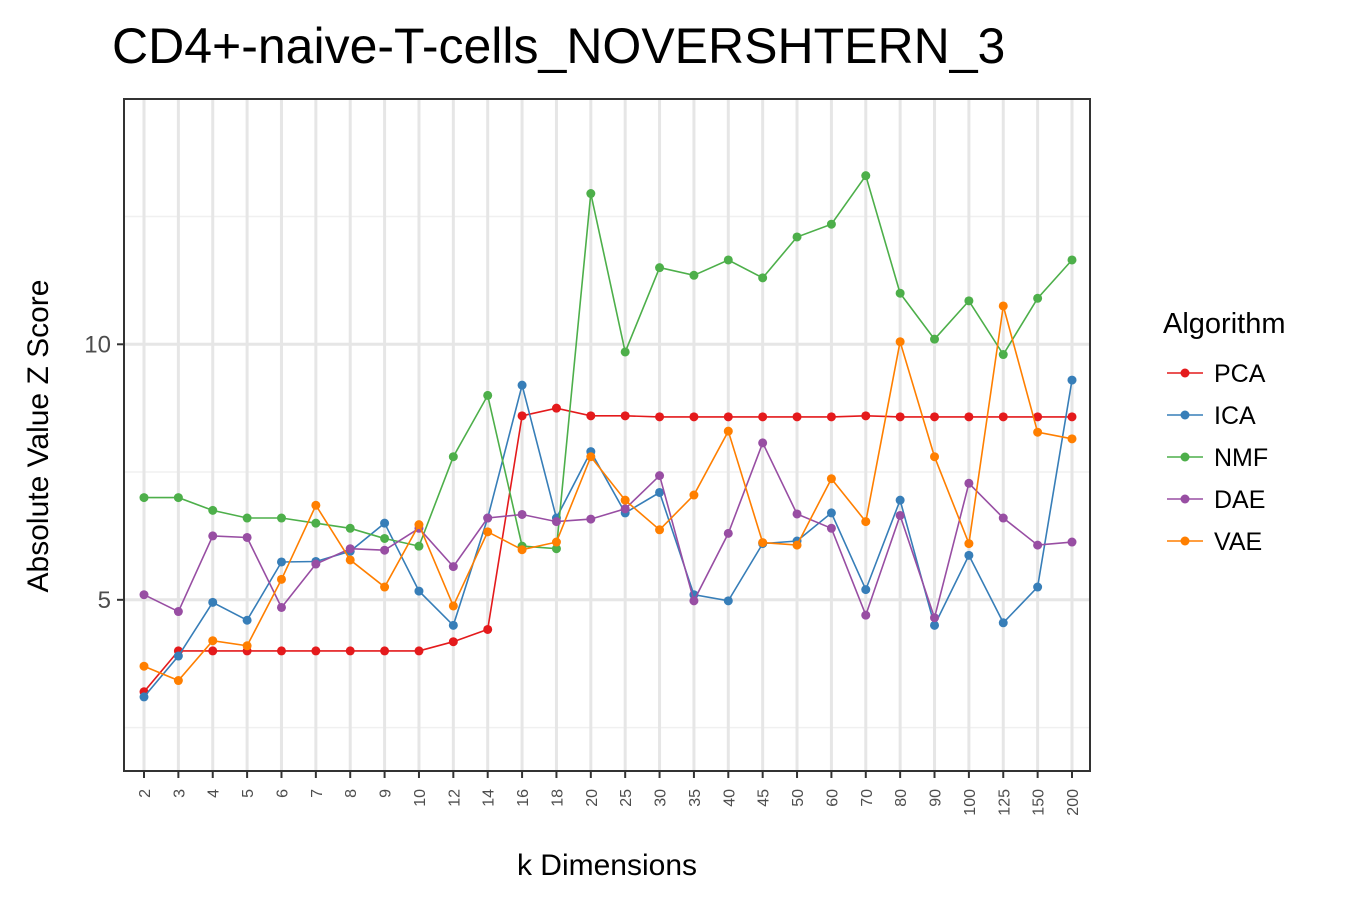  I want to click on series-line-dae, so click(608, 530).